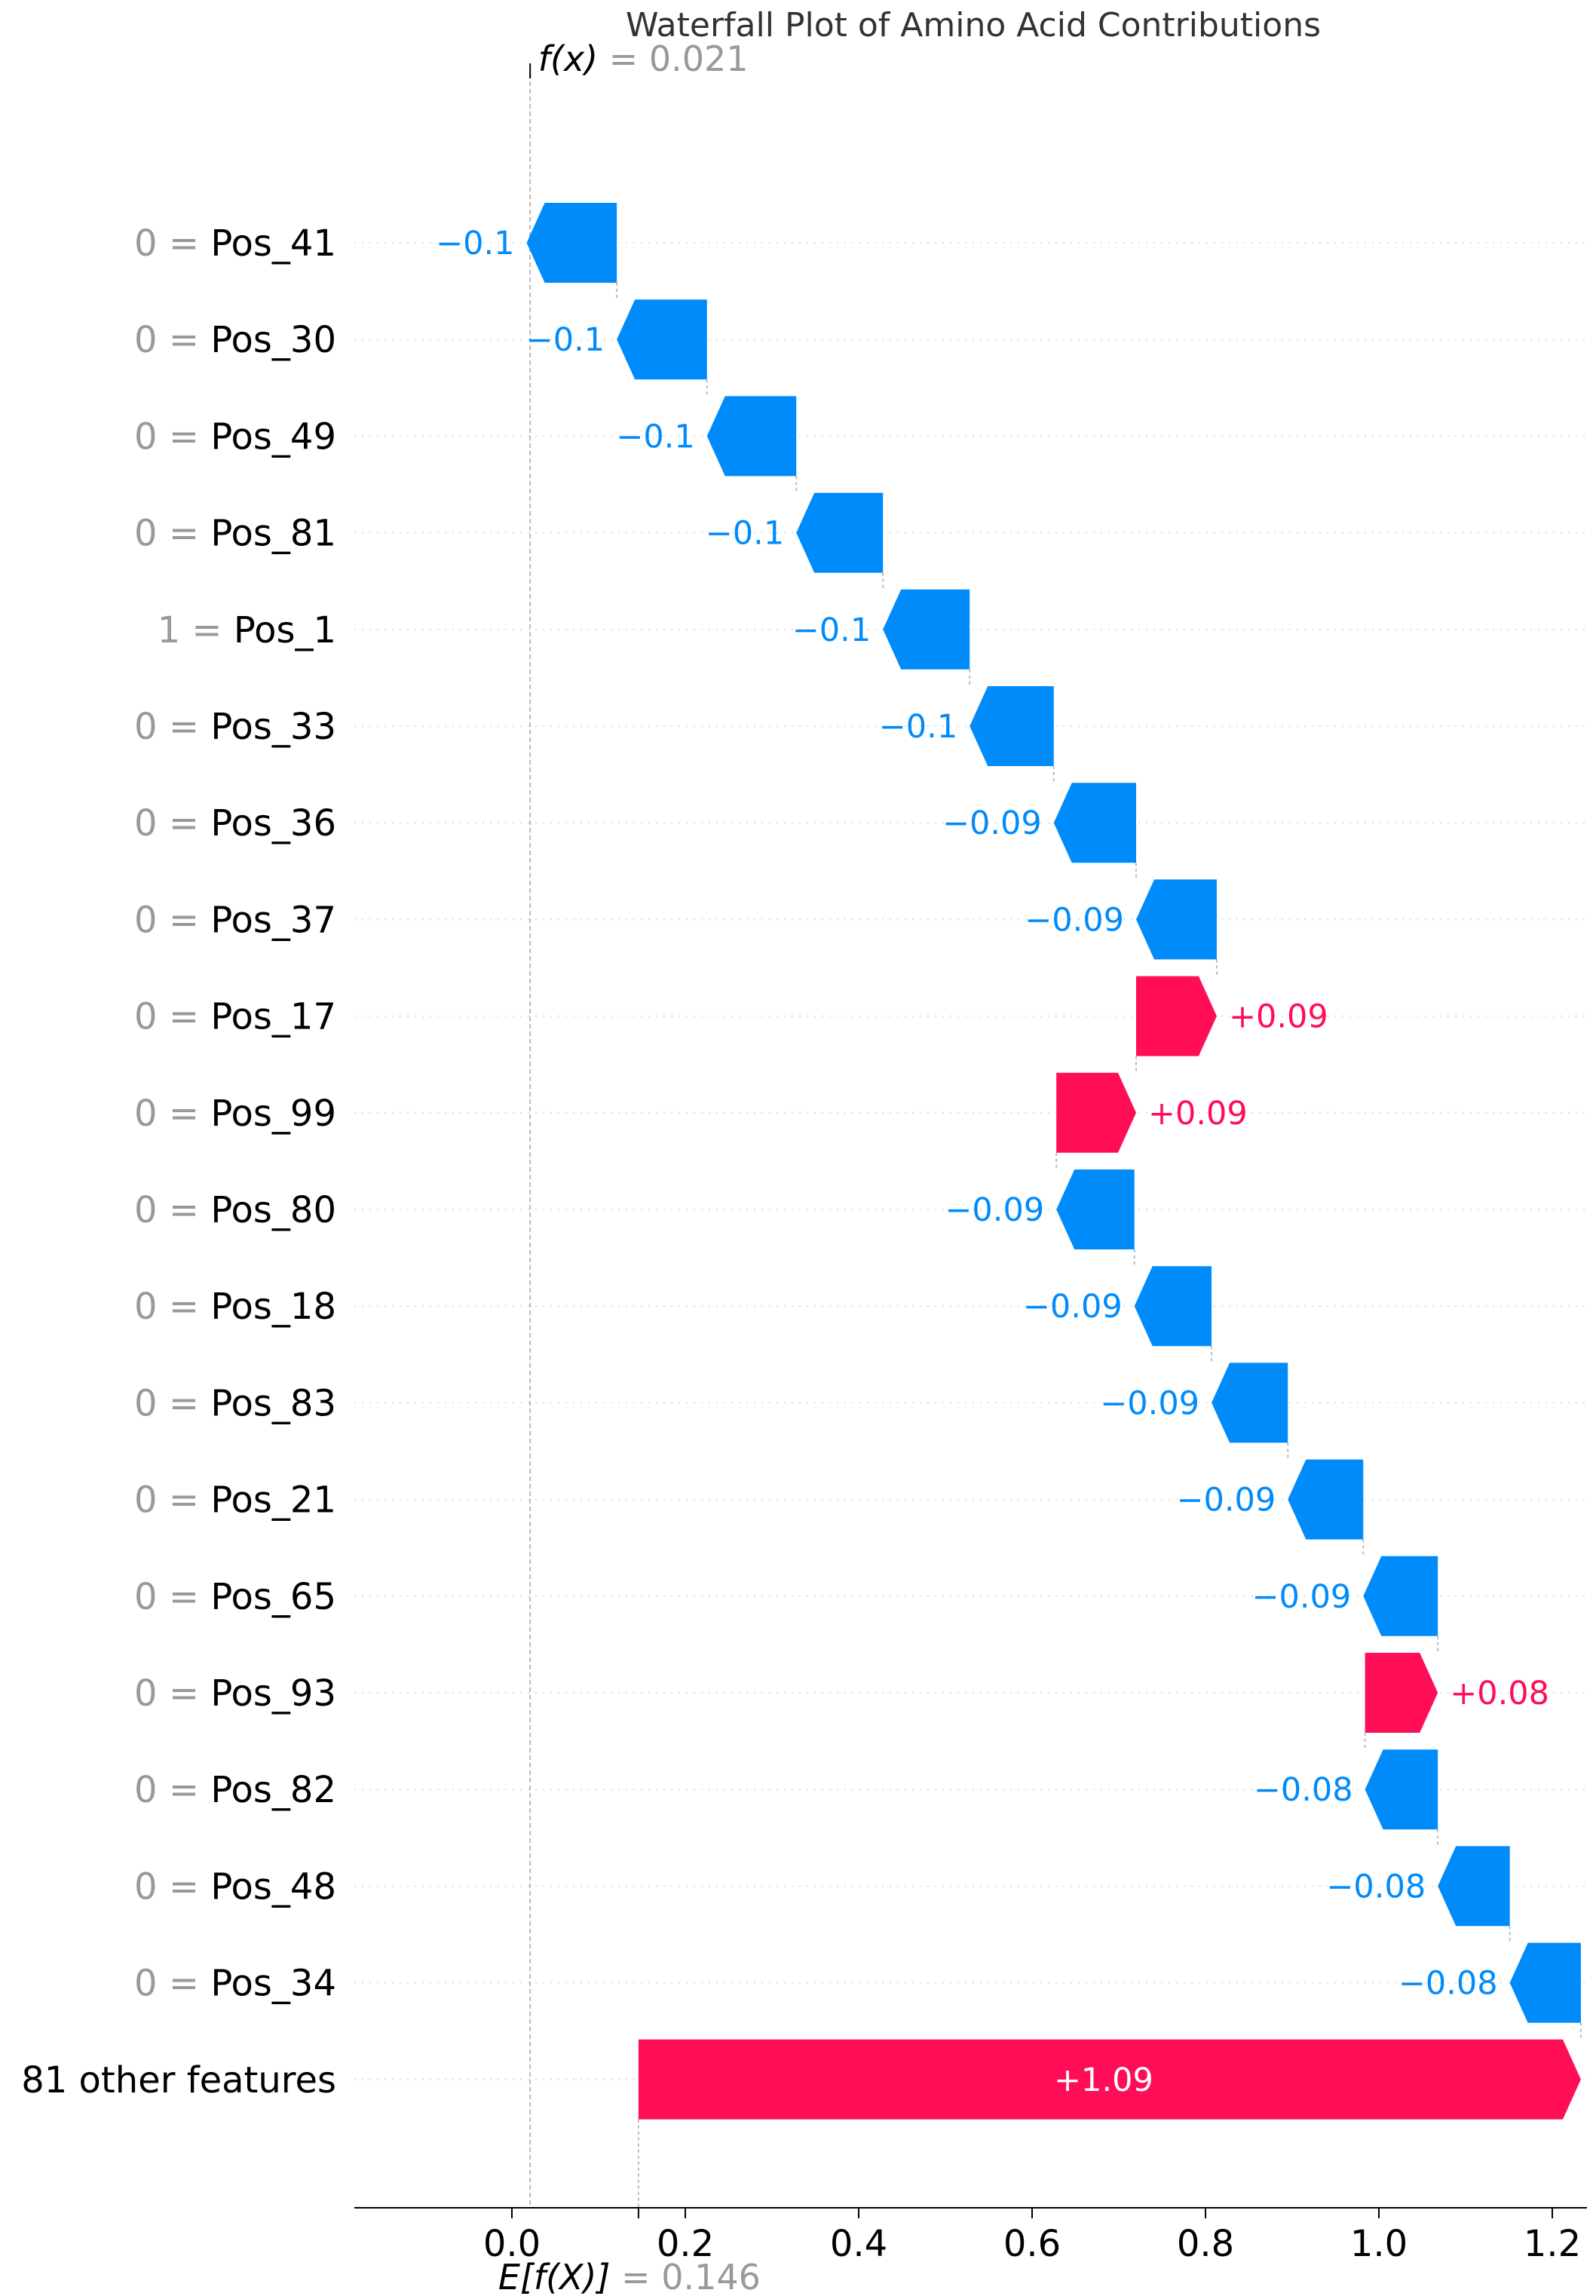 This screenshot has height=2296, width=1596. I want to click on feature-name: Pos_82, so click(273, 1790).